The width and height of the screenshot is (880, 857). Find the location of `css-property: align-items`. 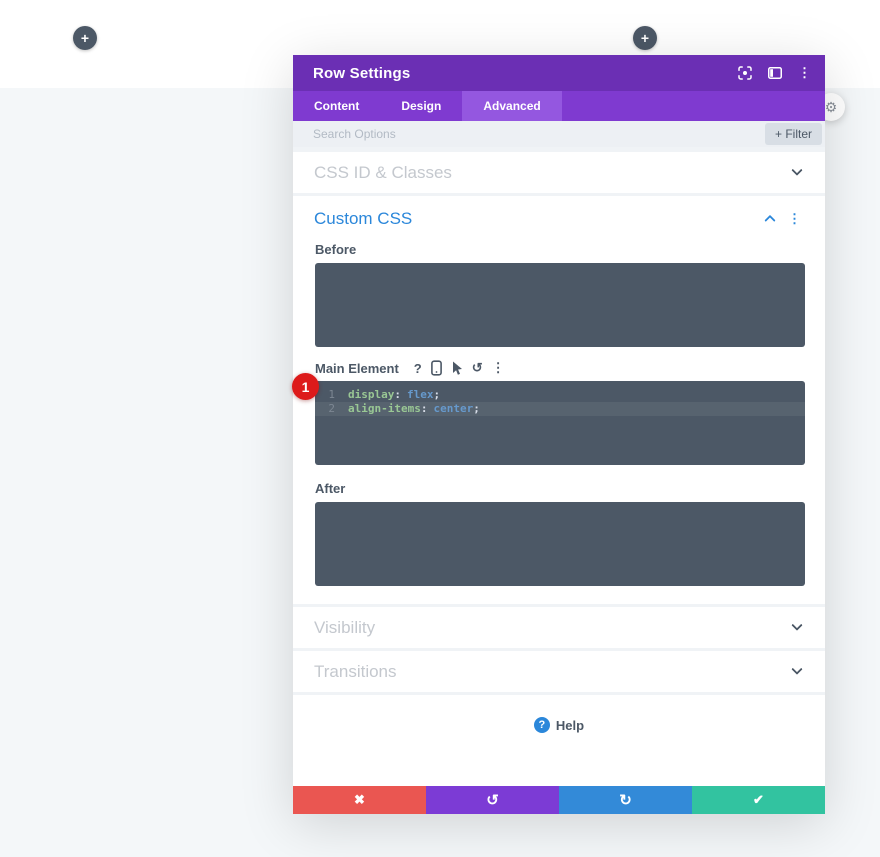

css-property: align-items is located at coordinates (384, 408).